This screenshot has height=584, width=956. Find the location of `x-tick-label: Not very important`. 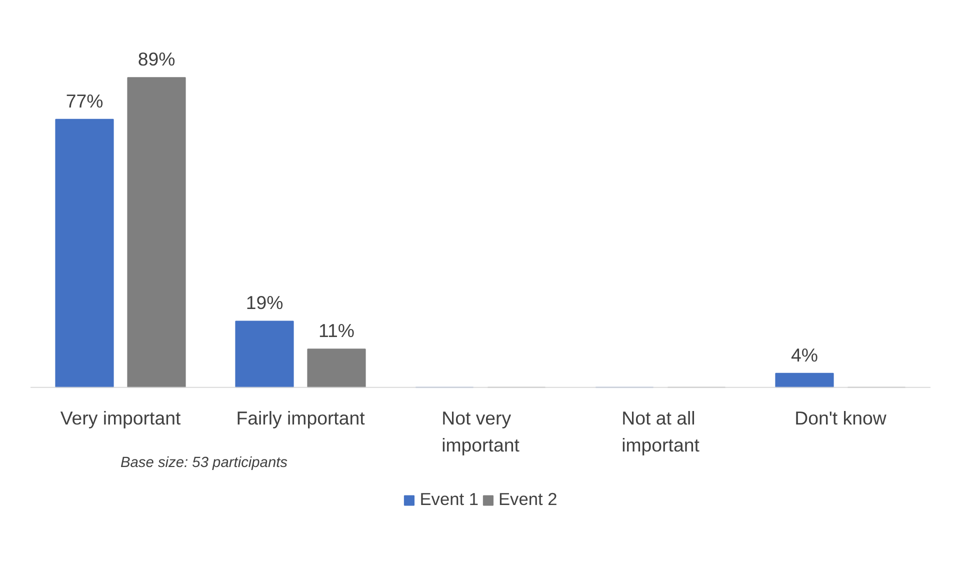

x-tick-label: Not very important is located at coordinates (481, 431).